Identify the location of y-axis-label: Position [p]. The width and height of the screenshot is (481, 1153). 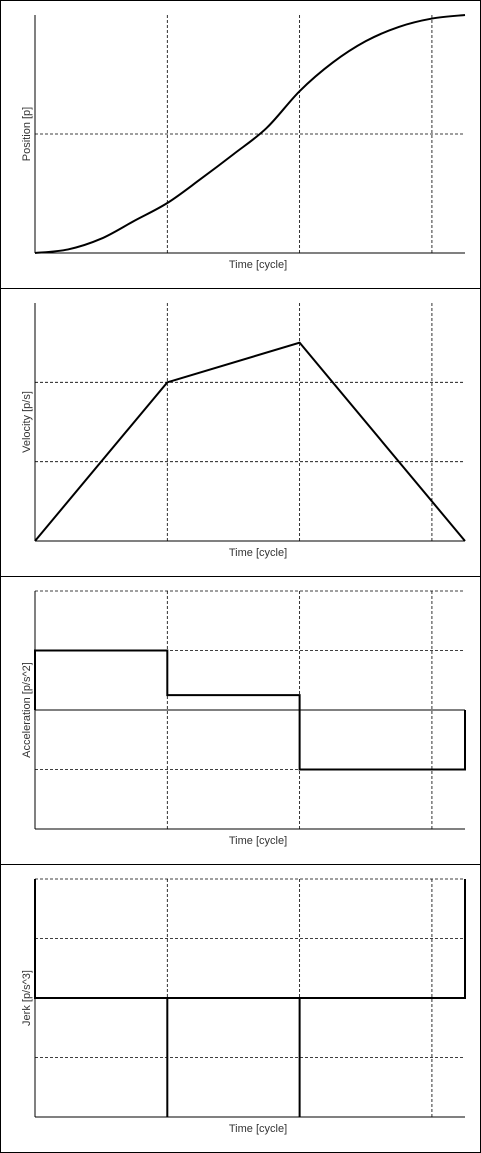
(27, 134).